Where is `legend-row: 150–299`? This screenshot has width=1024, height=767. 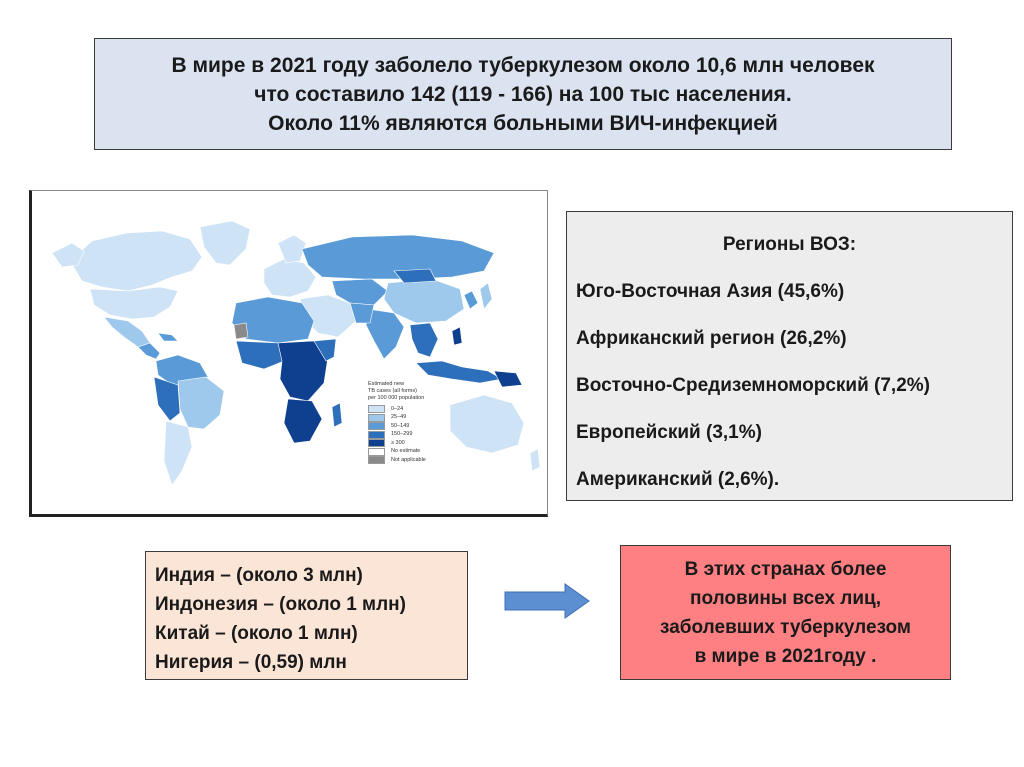
legend-row: 150–299 is located at coordinates (428, 435).